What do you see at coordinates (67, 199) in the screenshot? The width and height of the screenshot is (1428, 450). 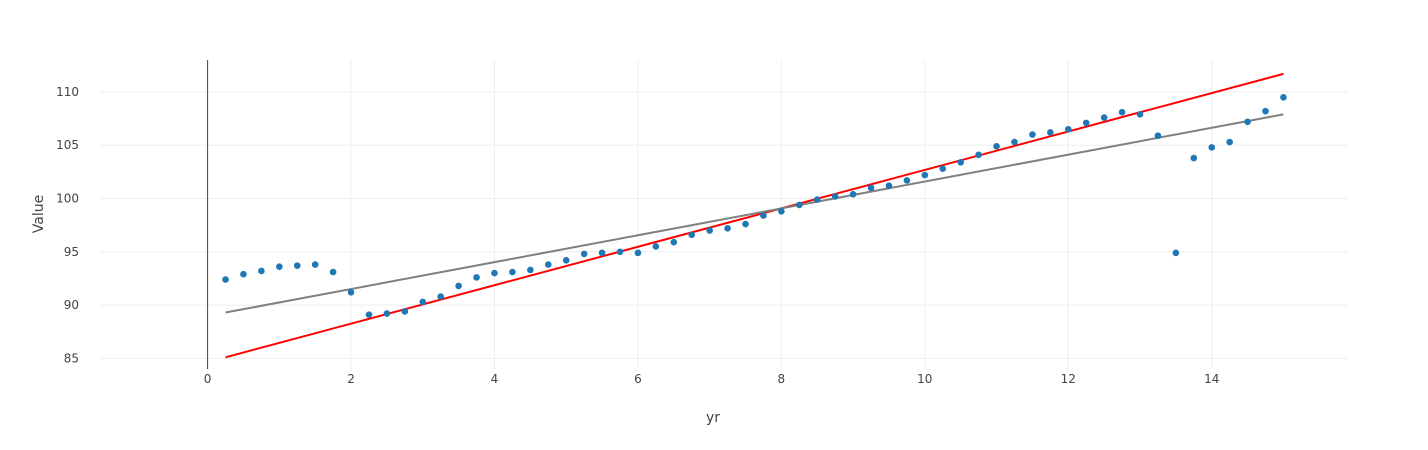 I see `y-tick-label: 100` at bounding box center [67, 199].